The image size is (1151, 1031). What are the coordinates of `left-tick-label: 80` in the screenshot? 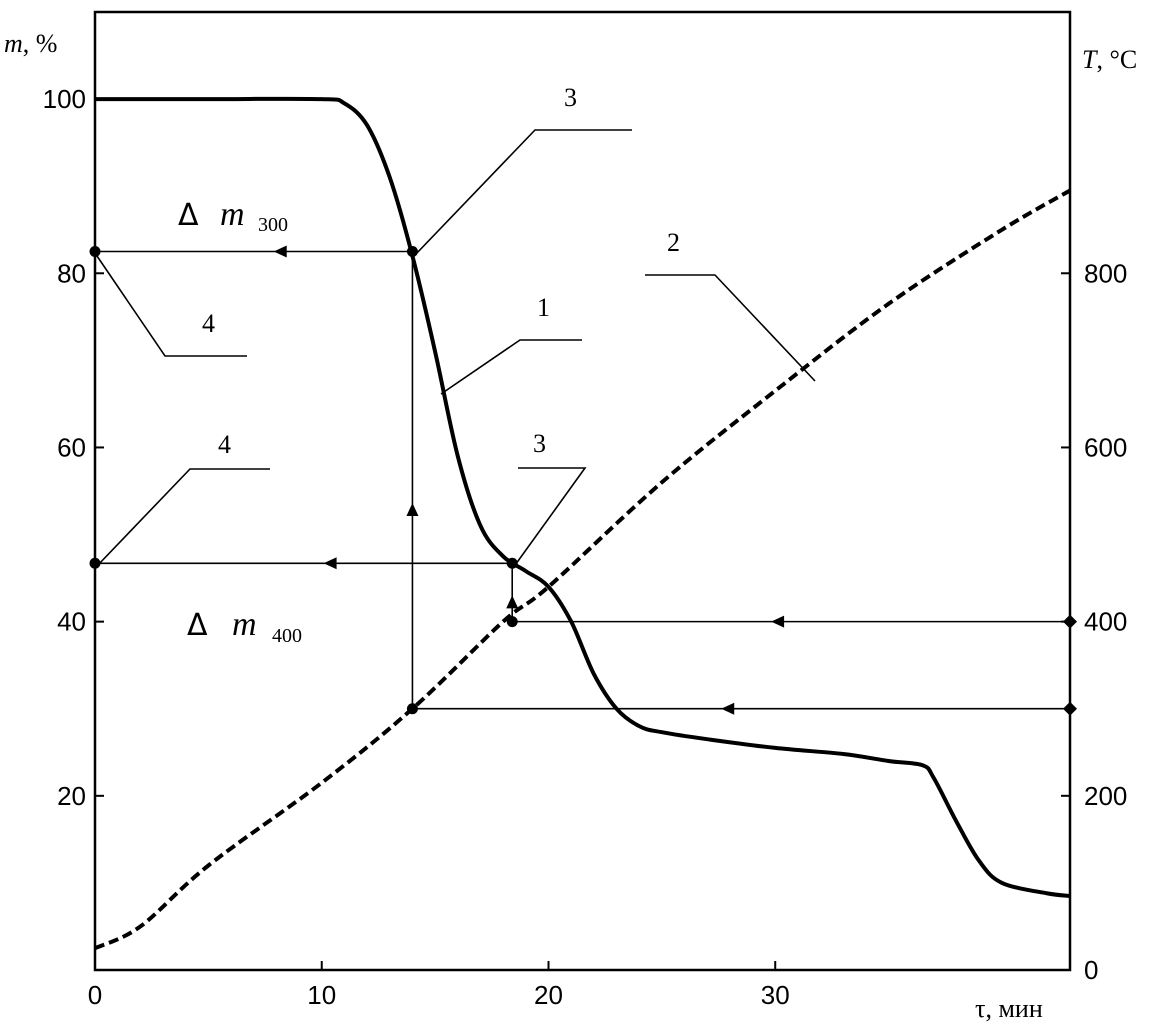 It's located at (71, 273).